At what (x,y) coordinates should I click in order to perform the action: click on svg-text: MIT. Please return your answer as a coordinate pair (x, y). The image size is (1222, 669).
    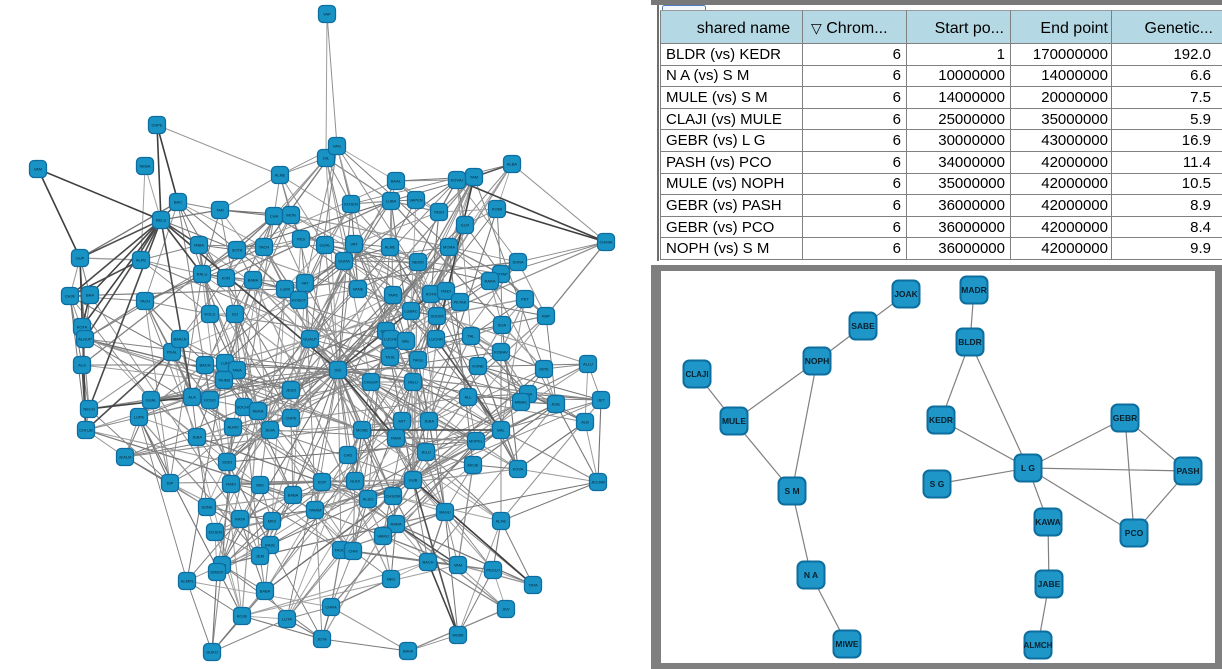
    Looking at the image, I should click on (402, 421).